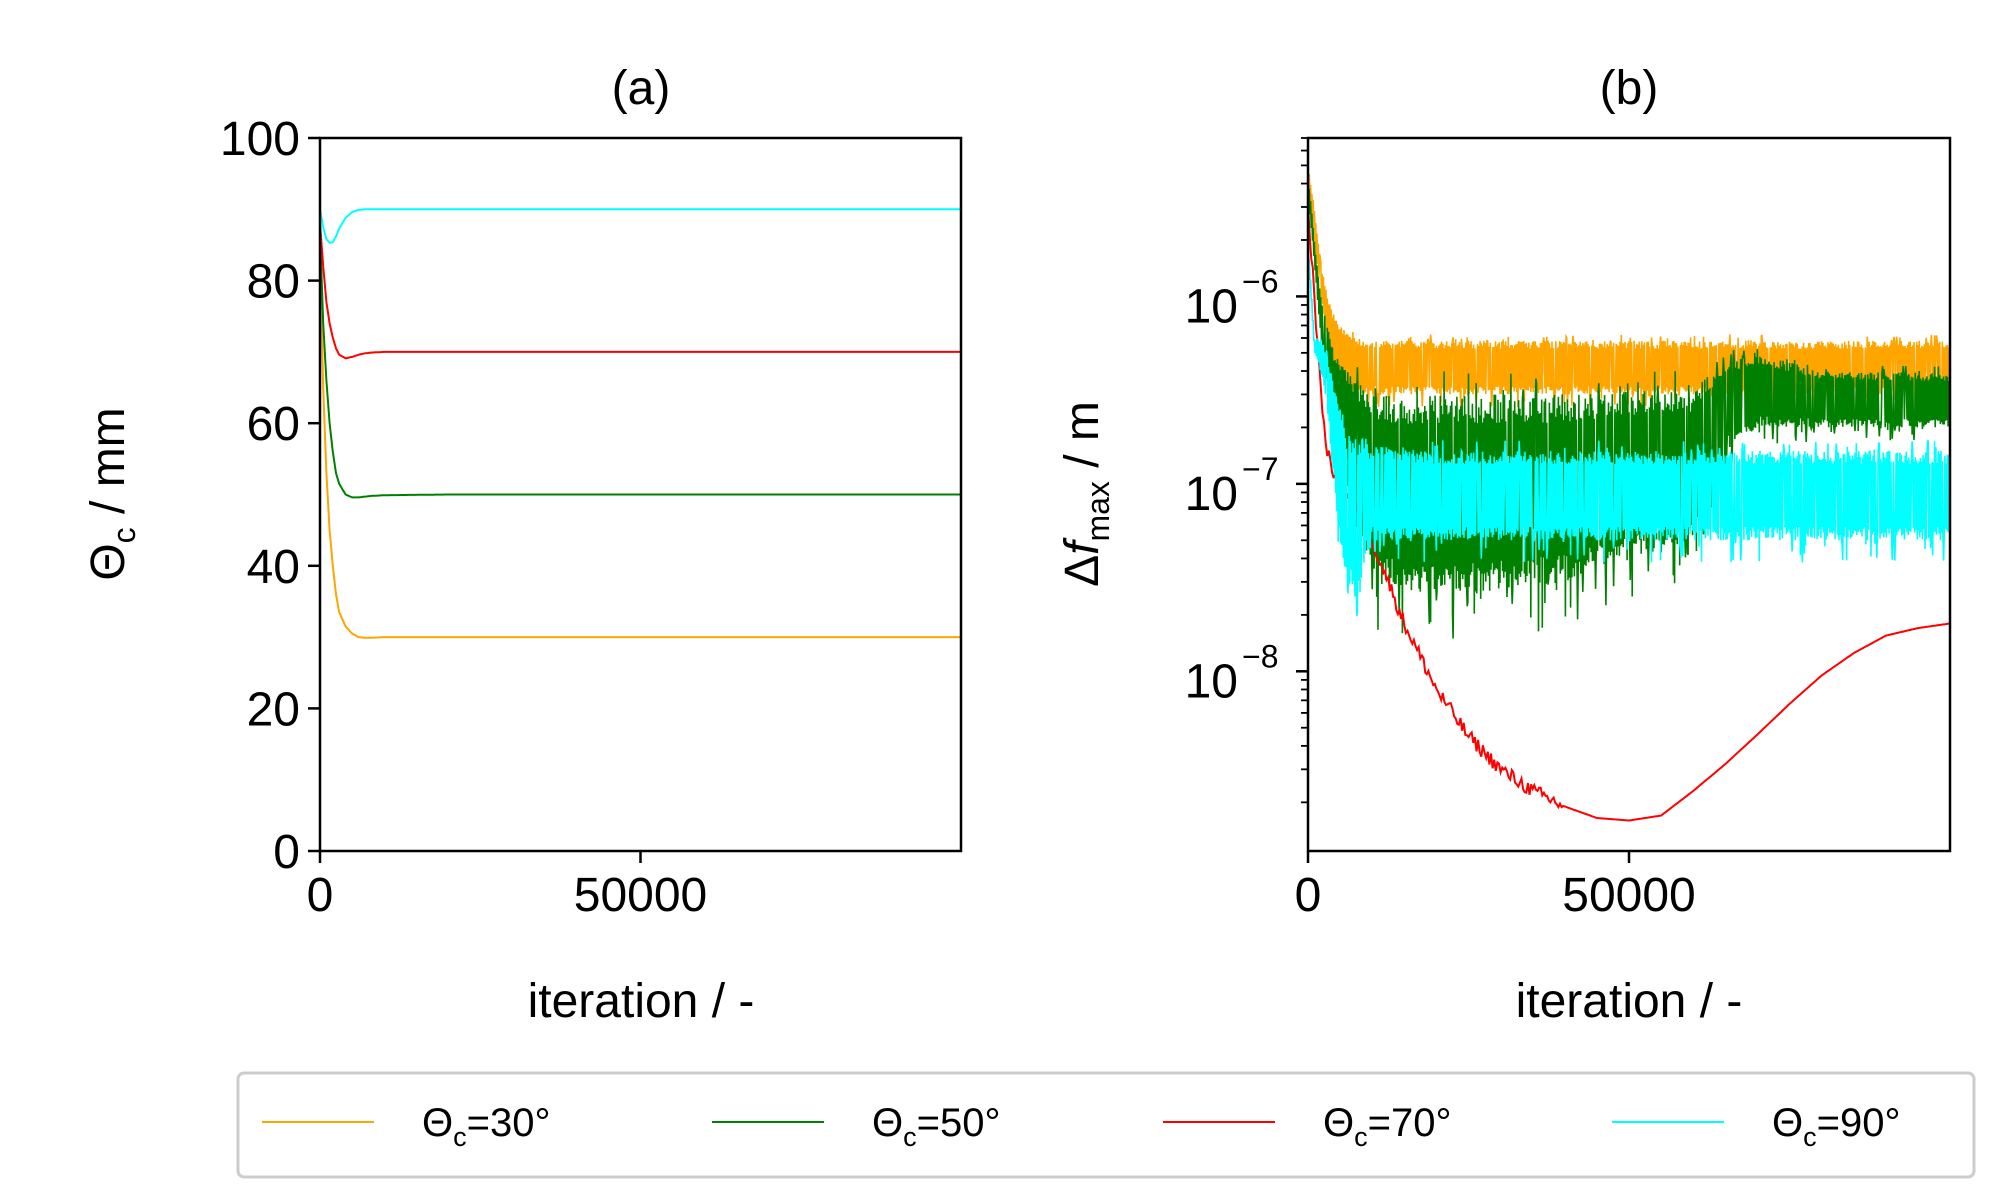  Describe the element at coordinates (1629, 88) in the screenshot. I see `panel-b-title: (b)` at that location.